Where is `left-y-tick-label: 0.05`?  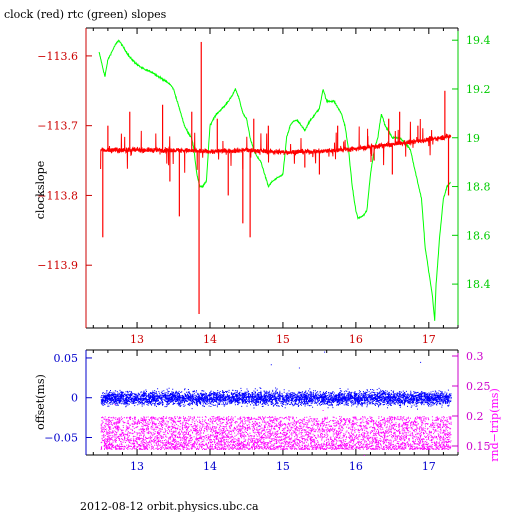 left-y-tick-label: 0.05 is located at coordinates (66, 358).